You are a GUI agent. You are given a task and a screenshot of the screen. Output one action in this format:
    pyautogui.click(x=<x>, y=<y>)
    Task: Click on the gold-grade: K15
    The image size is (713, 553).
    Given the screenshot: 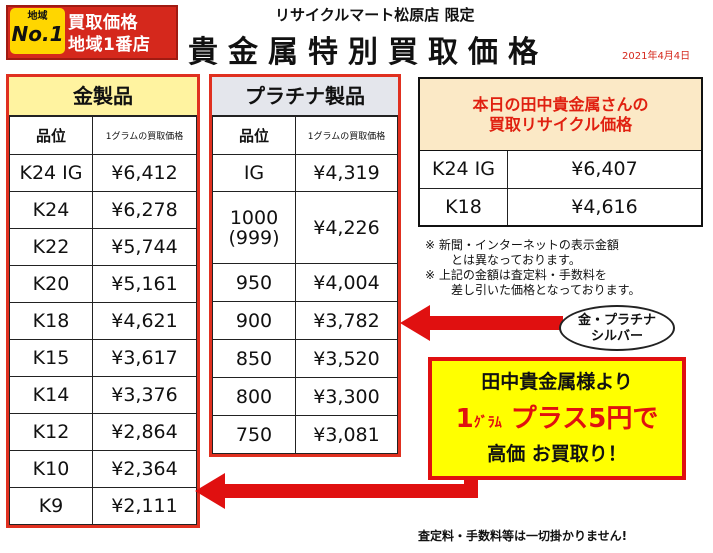 What is the action you would take?
    pyautogui.click(x=51, y=358)
    